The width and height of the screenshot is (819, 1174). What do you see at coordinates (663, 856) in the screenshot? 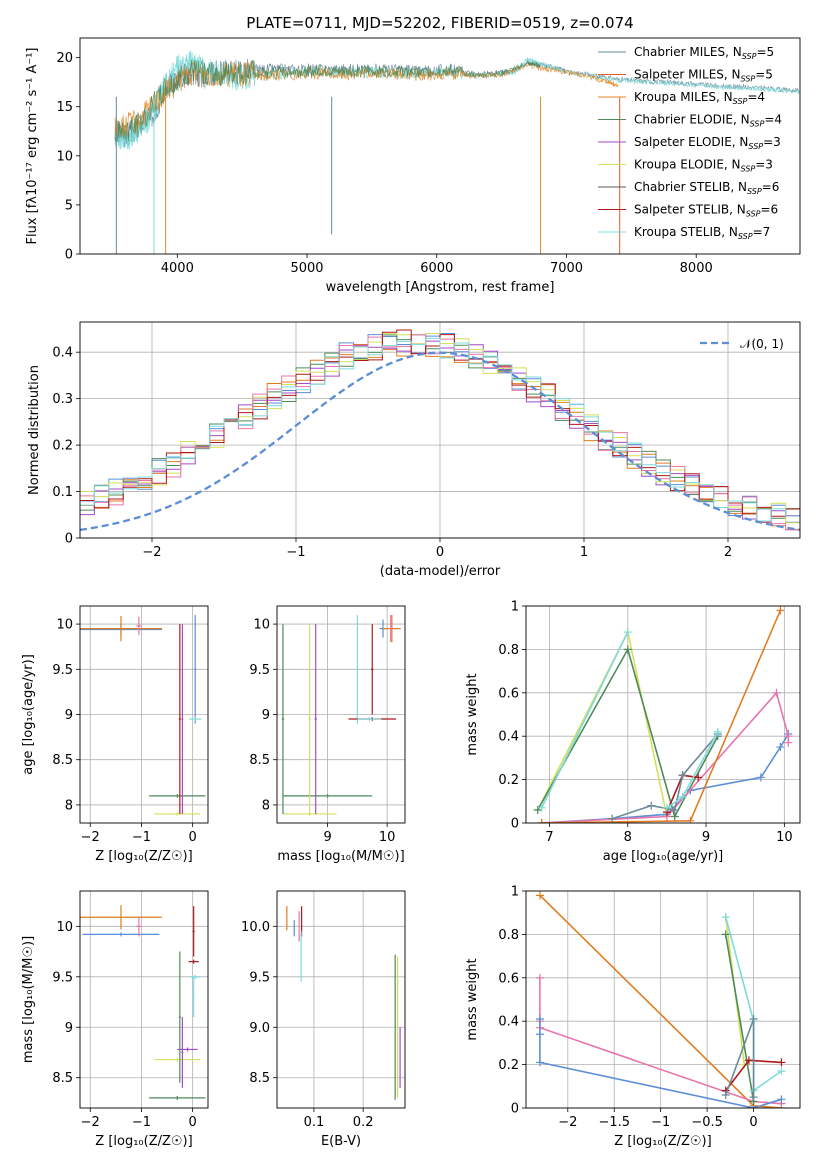
I see `x-axis-label: age [log₁₀(age/yr)]` at bounding box center [663, 856].